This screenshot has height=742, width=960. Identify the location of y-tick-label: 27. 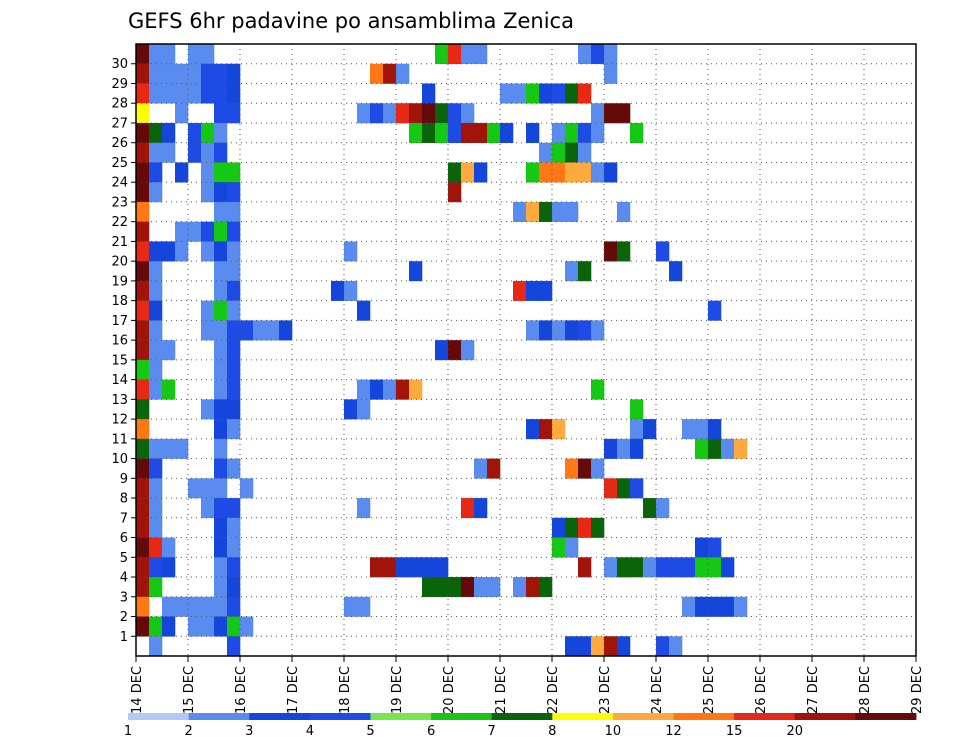
(119, 123).